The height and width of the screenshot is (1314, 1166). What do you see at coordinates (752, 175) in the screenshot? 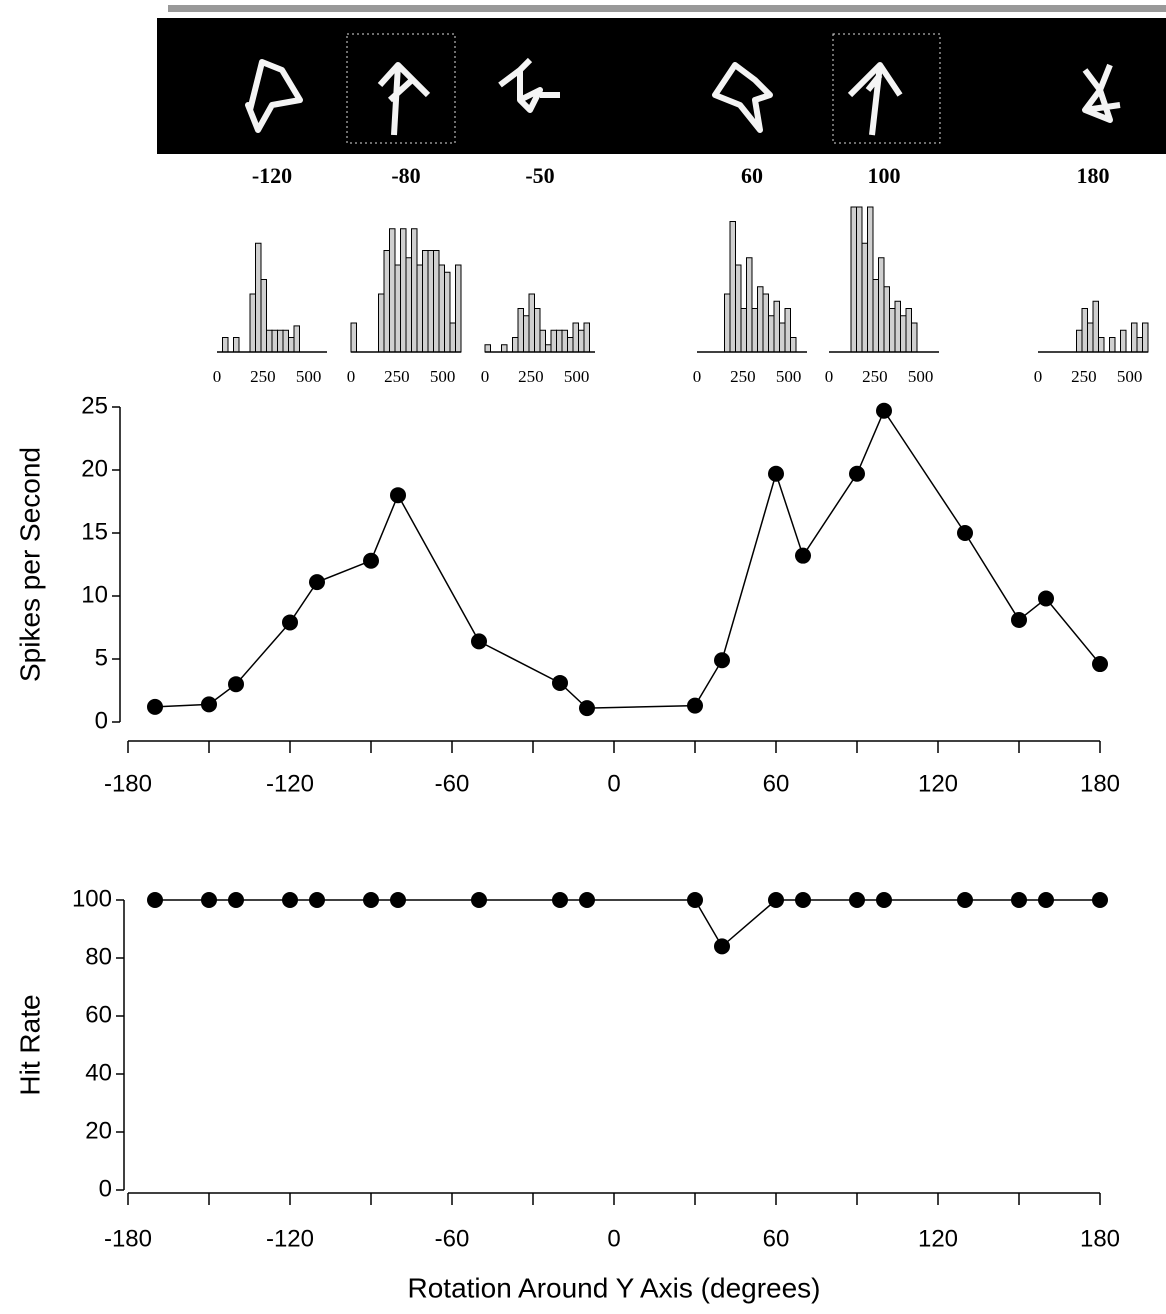
I see `stimulus-label: 60` at bounding box center [752, 175].